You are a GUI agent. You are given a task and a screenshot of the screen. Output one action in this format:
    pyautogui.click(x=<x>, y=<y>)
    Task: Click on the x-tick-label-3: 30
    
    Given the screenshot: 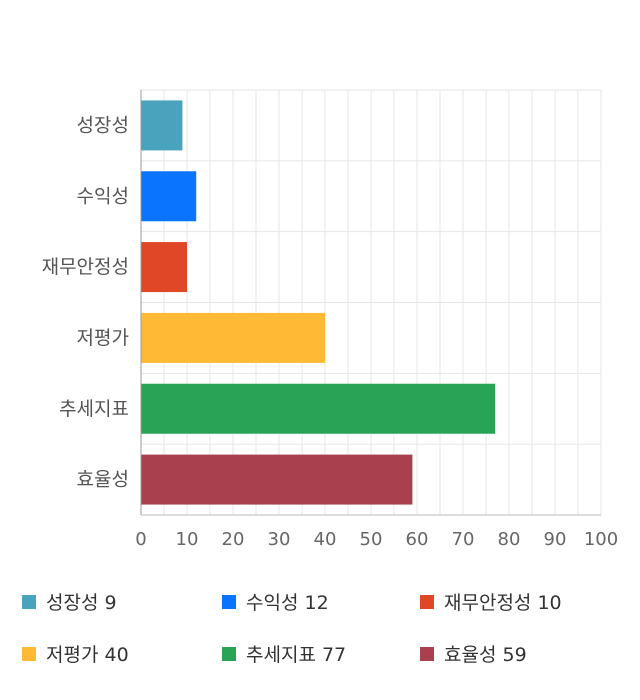 What is the action you would take?
    pyautogui.click(x=279, y=539)
    